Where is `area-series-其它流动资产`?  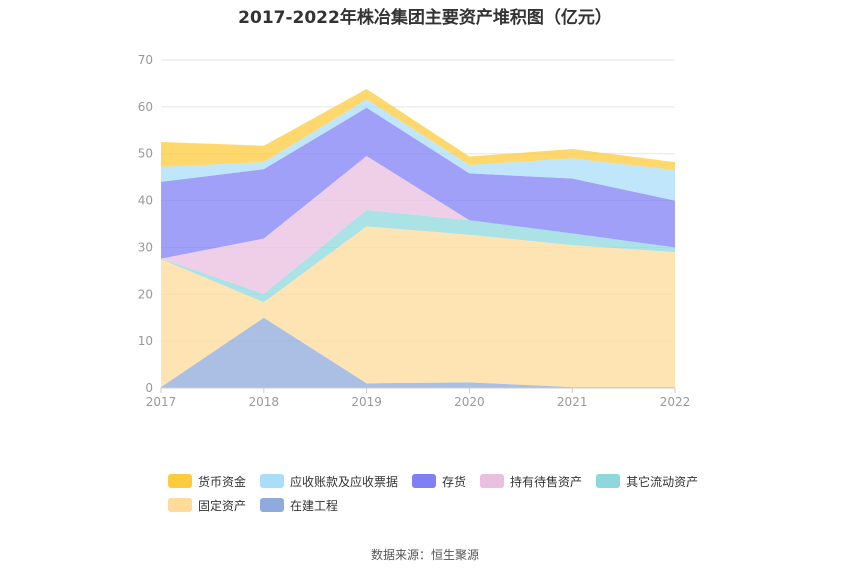
area-series-其它流动资产 is located at coordinates (418, 256).